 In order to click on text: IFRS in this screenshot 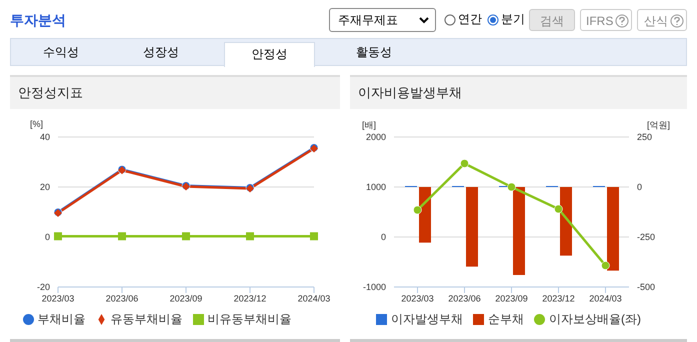, I will do `click(606, 20)`.